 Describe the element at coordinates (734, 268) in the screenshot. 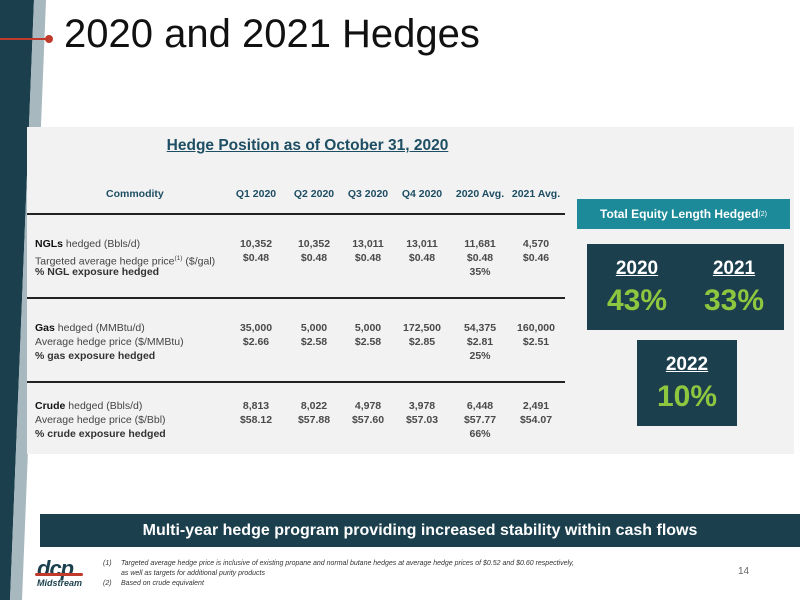

I see `equity-year: 2021` at that location.